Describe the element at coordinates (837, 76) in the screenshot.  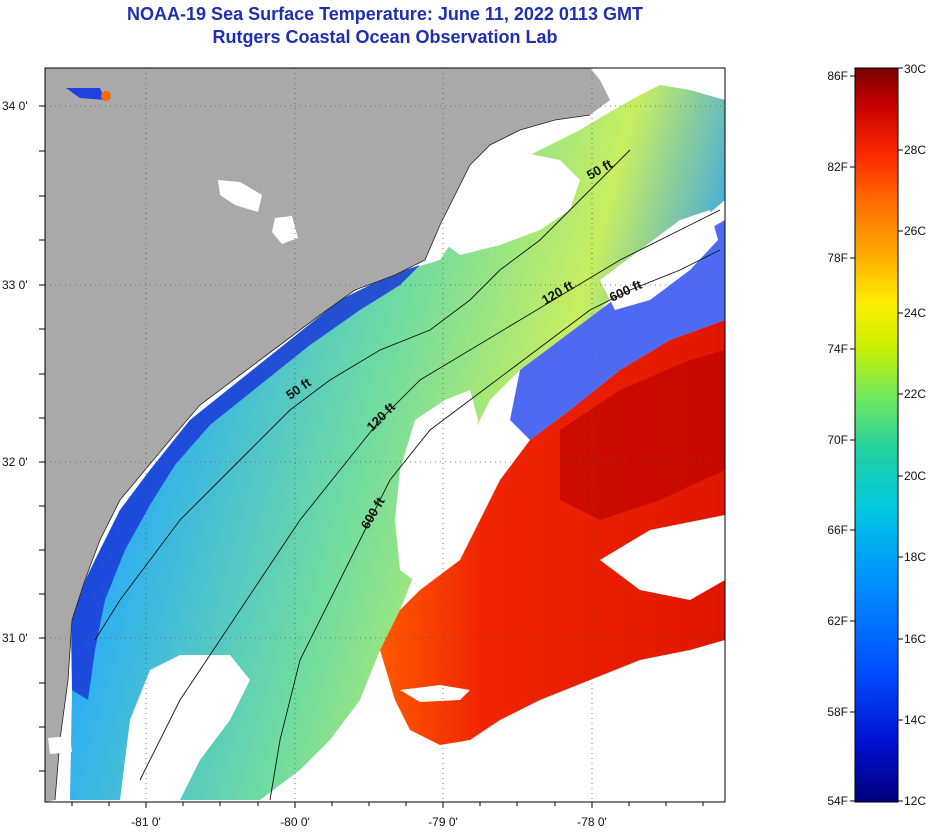
I see `colorbar-f-label: 86F` at that location.